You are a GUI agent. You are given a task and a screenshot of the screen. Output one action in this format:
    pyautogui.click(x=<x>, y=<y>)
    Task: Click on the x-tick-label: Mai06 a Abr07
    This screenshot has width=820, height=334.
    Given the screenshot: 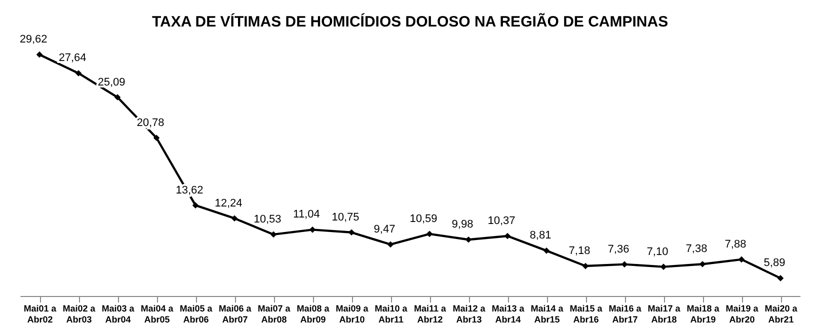 What is the action you would take?
    pyautogui.click(x=235, y=314)
    